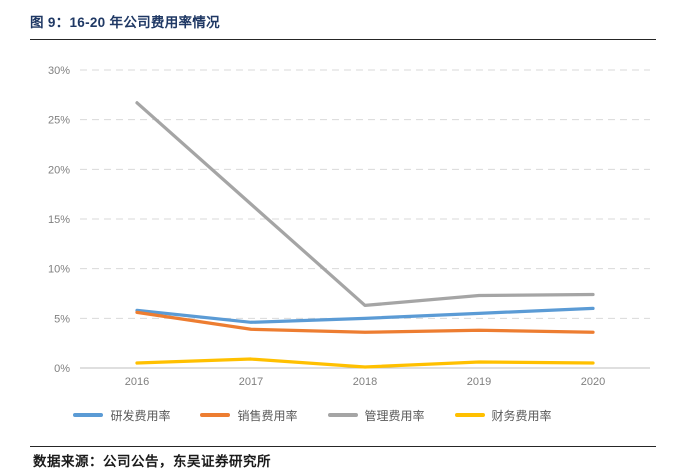  I want to click on y-axis-tick-label: 5%, so click(62, 319).